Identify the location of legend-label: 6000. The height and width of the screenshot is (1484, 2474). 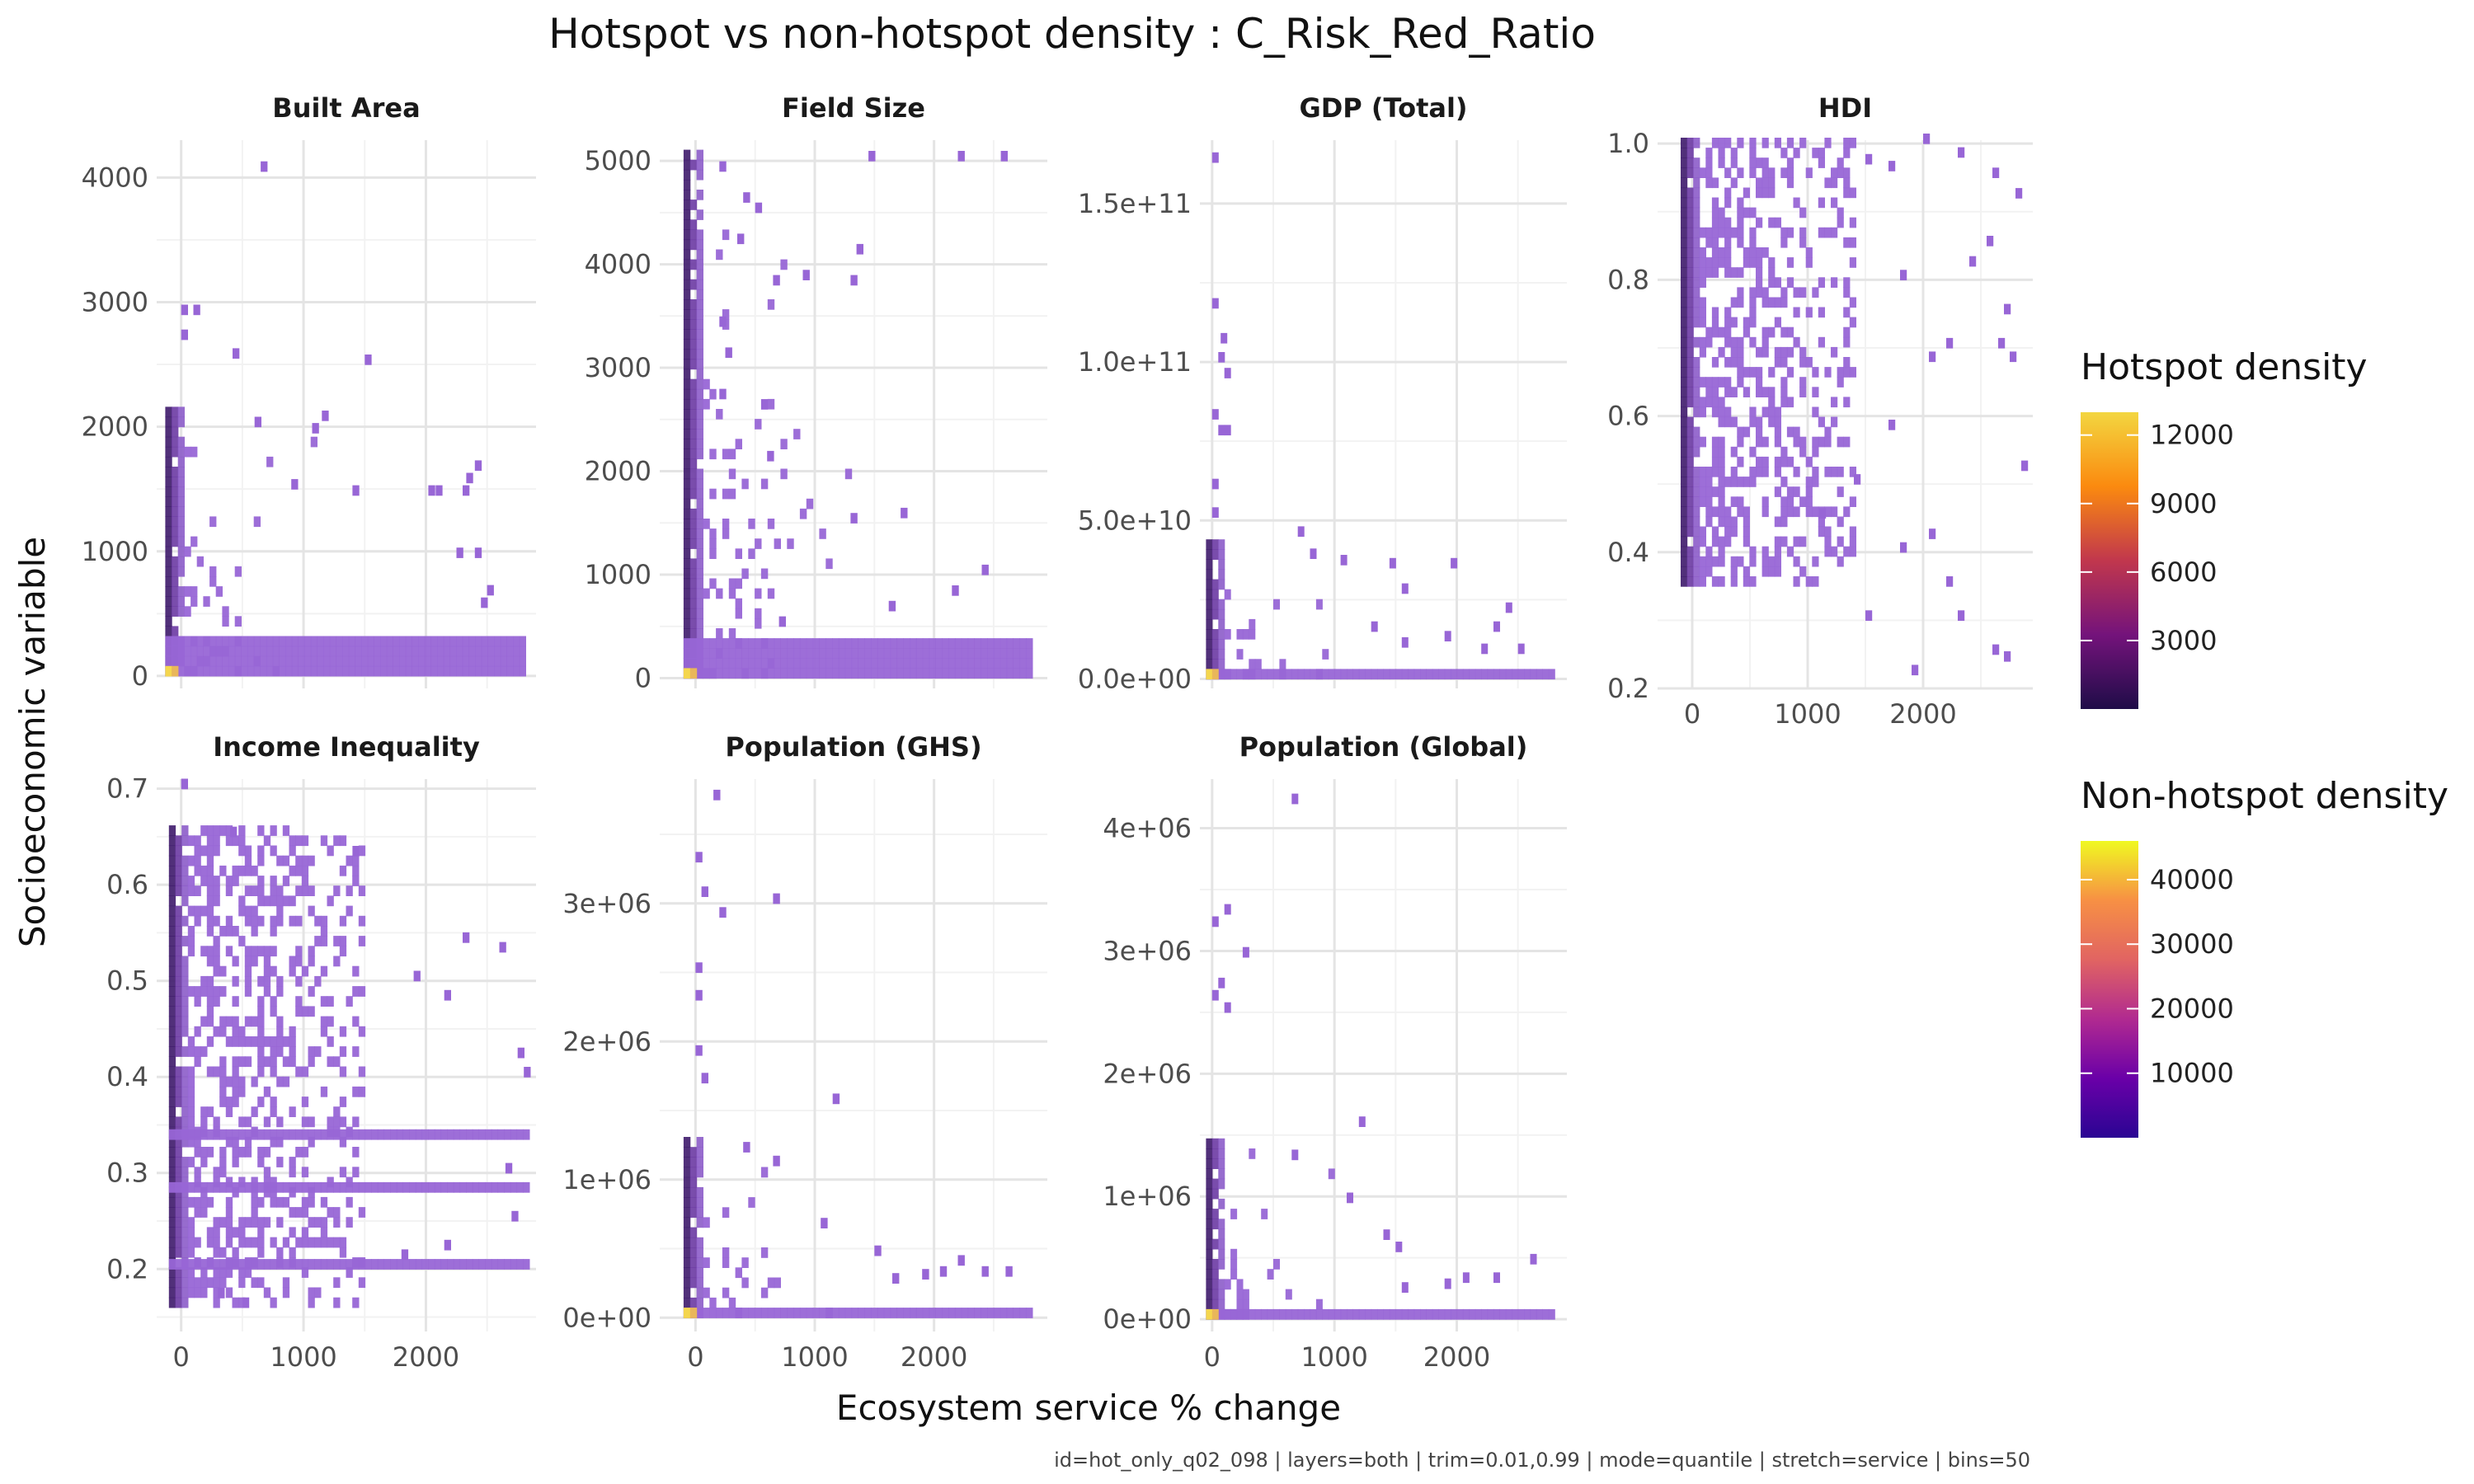
(2183, 572).